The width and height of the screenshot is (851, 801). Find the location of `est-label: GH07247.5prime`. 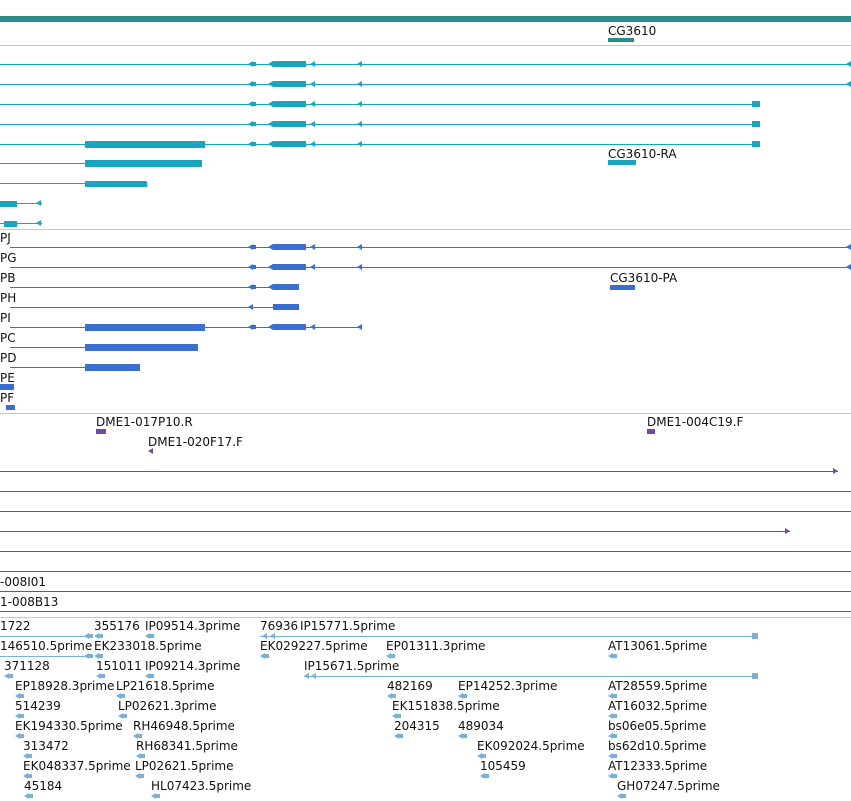

est-label: GH07247.5prime is located at coordinates (668, 786).